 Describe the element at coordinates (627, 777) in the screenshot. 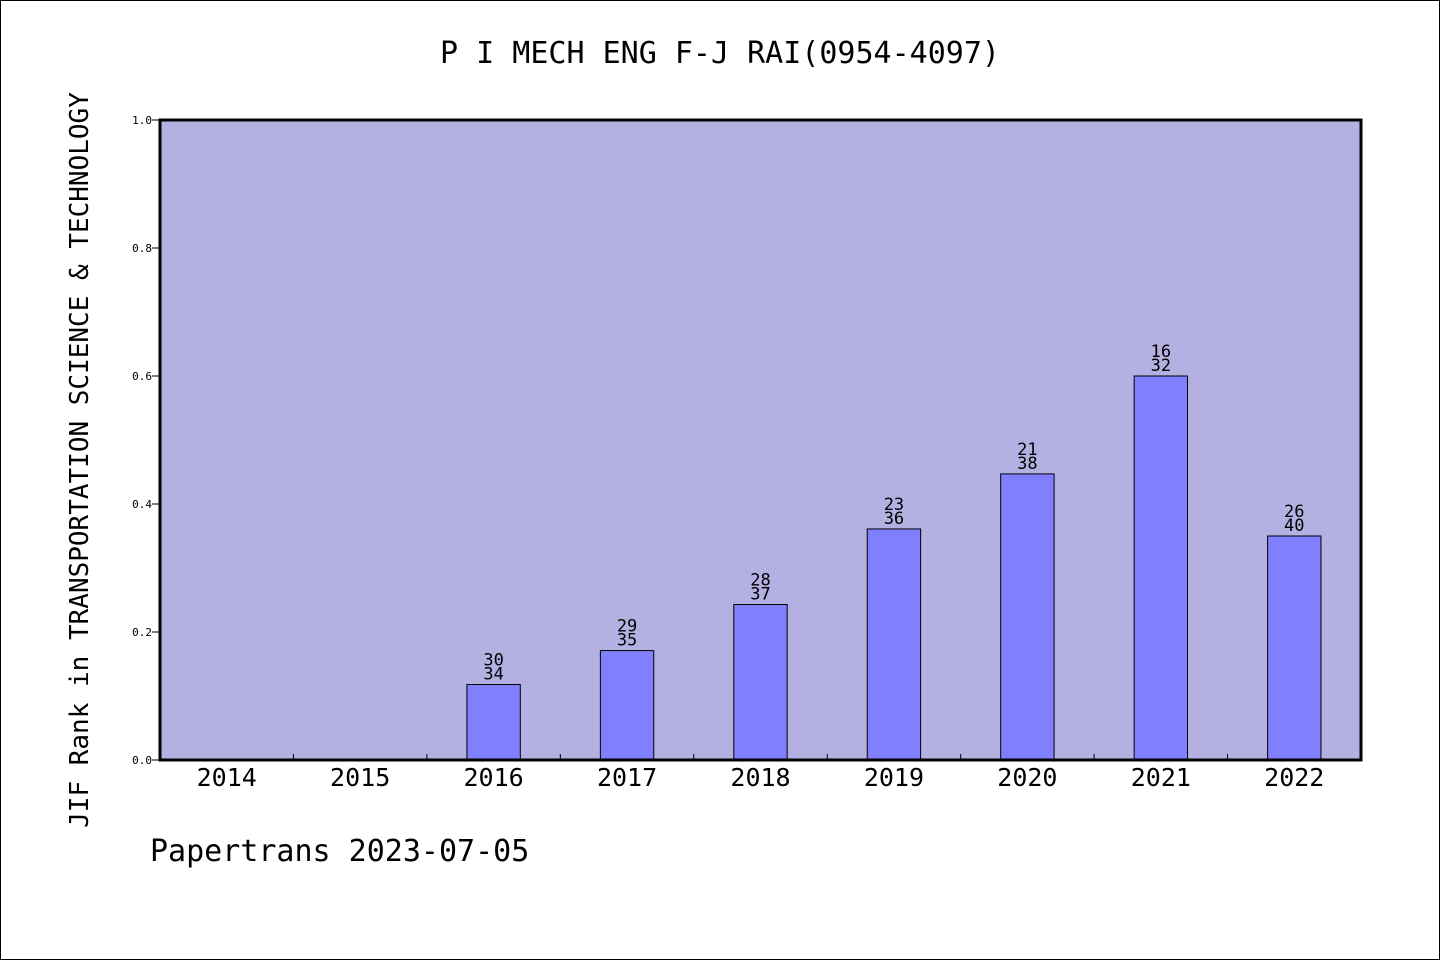

I see `x-tick-label: 2017` at that location.